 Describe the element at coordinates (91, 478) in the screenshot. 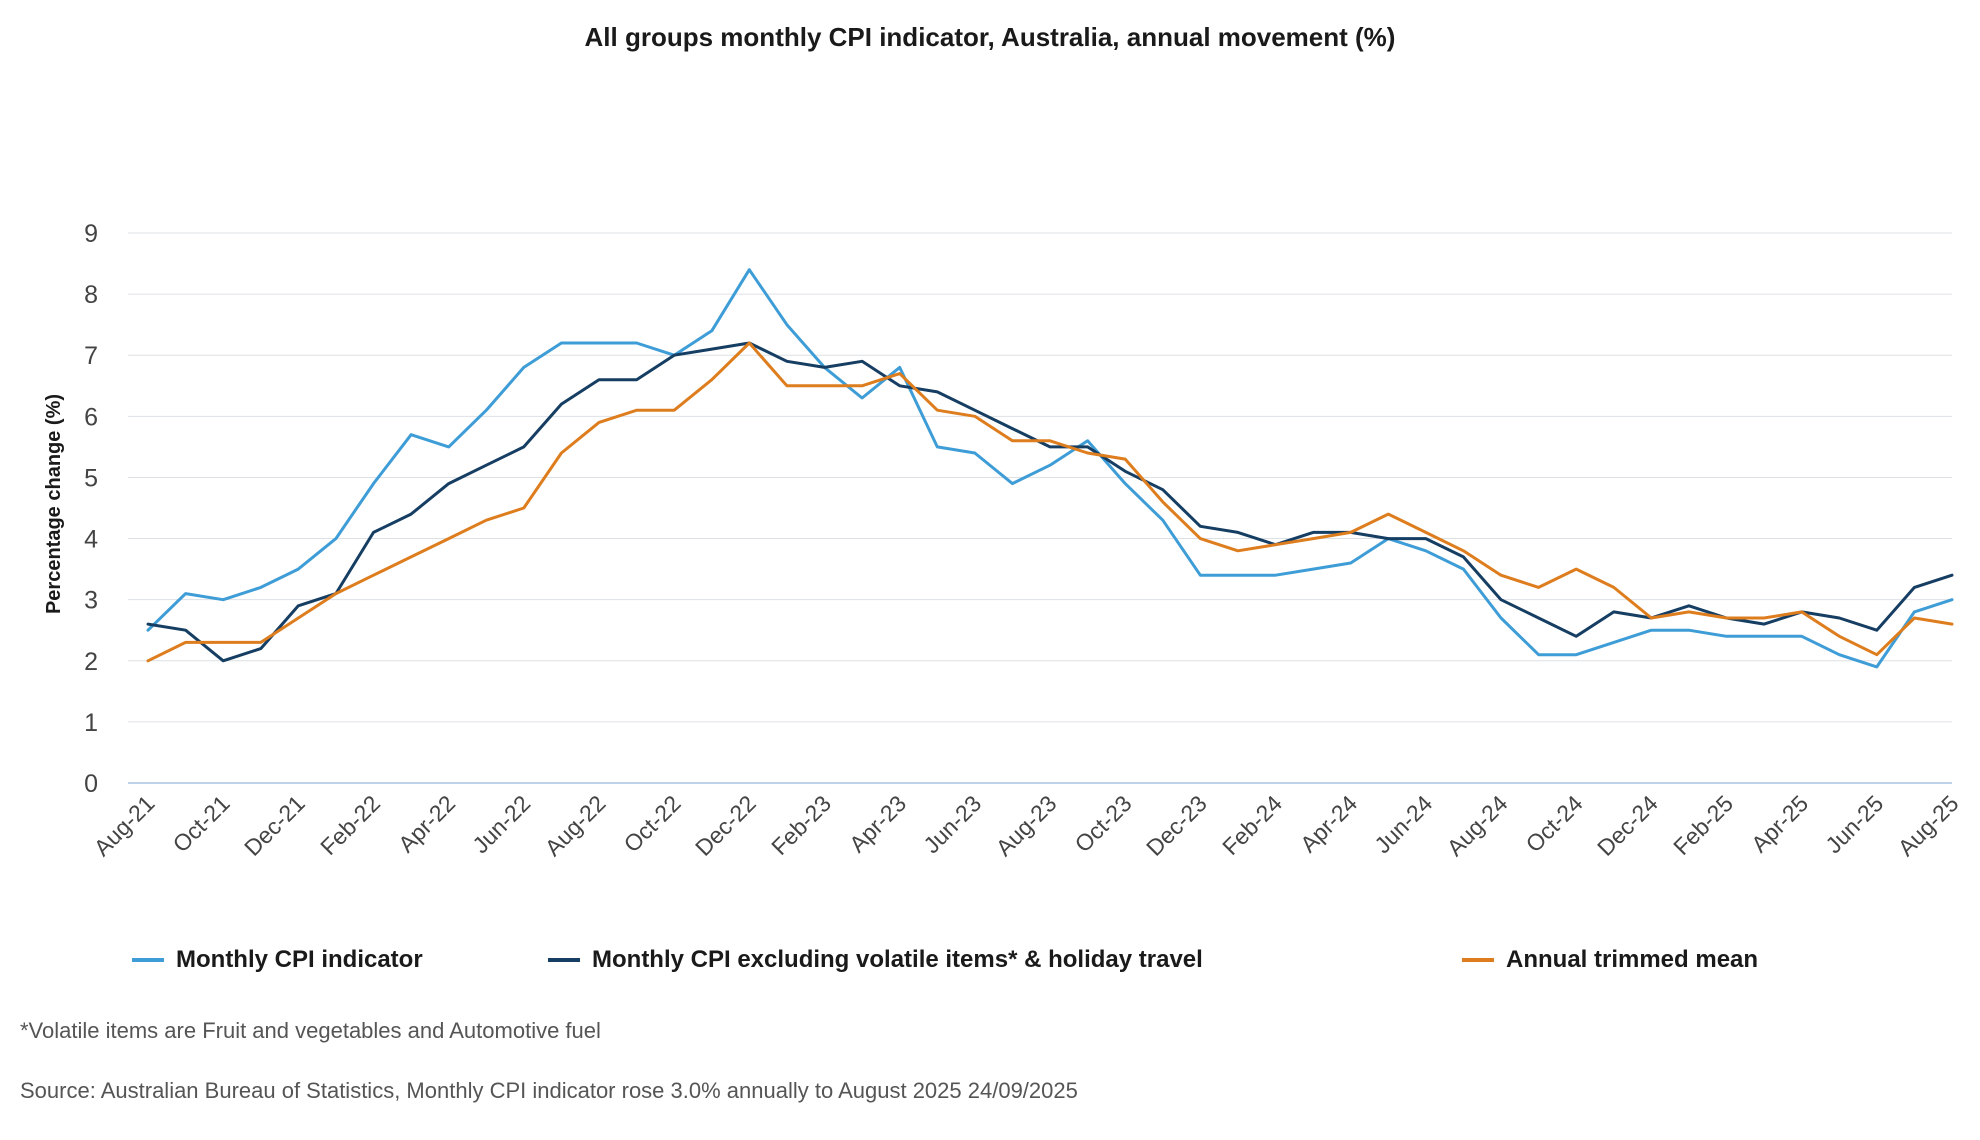

I see `y-tick-label: 5` at that location.